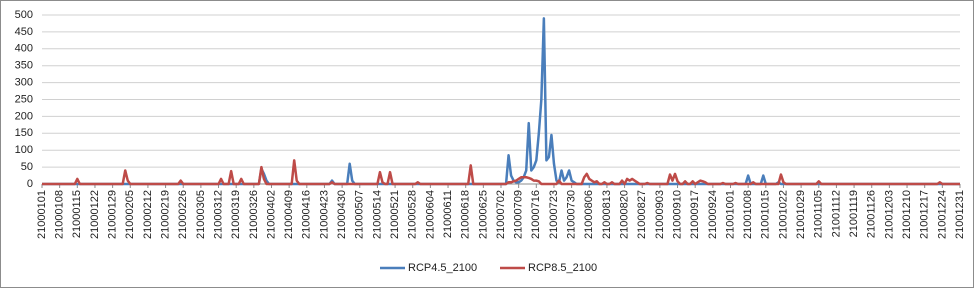 This screenshot has width=975, height=289. What do you see at coordinates (377, 214) in the screenshot?
I see `x-tick-label: 21000514` at bounding box center [377, 214].